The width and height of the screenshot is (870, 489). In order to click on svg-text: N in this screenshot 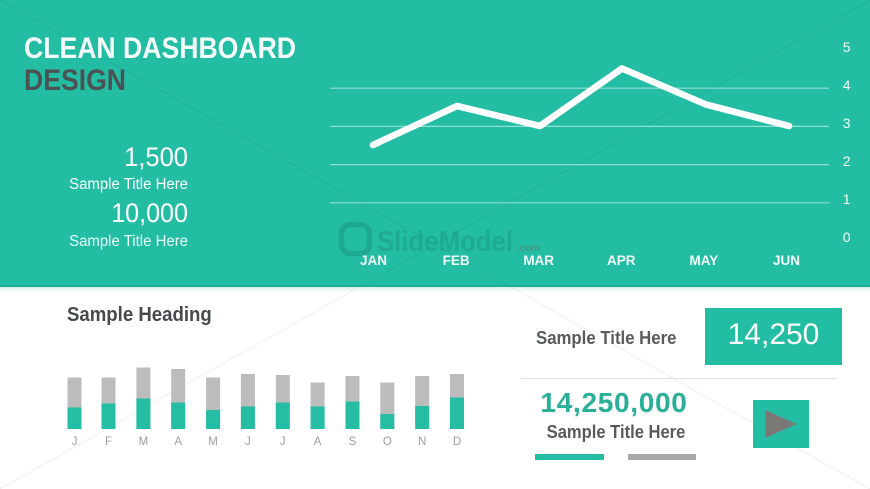, I will do `click(422, 442)`.